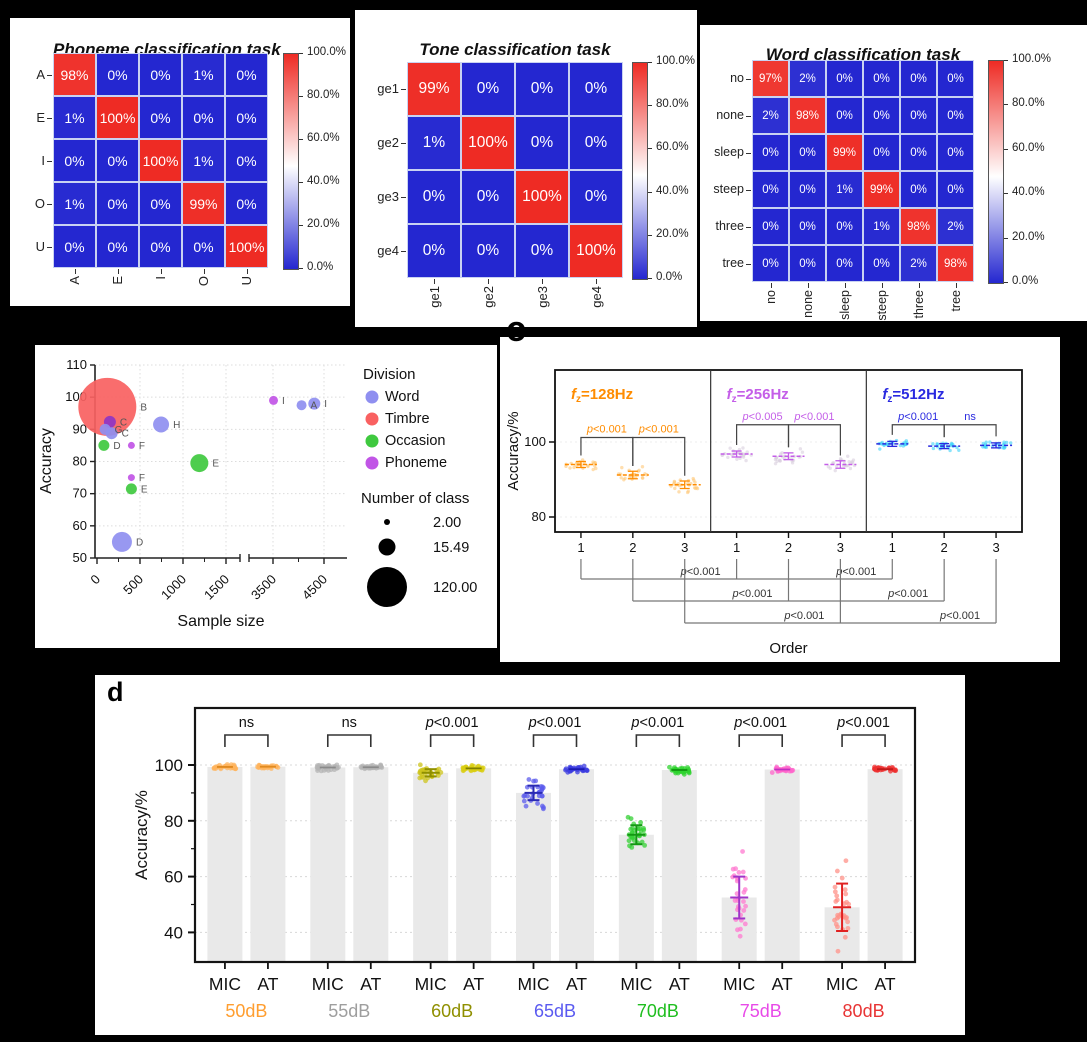  Describe the element at coordinates (320, 267) in the screenshot. I see `colorbar-tick-label: 0.0%` at that location.